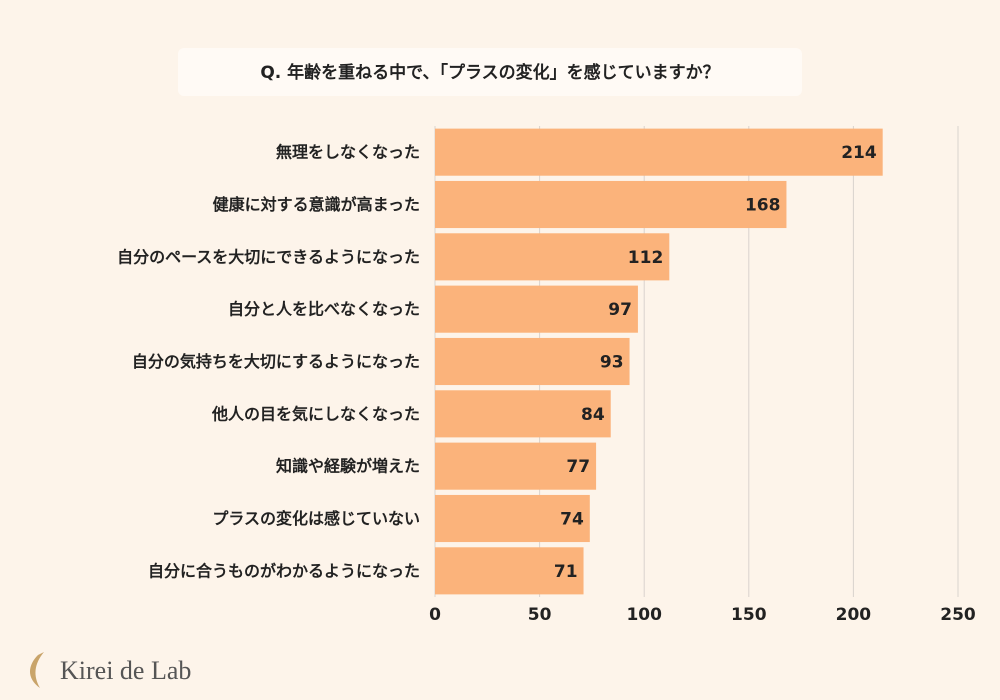 This screenshot has height=700, width=1000. What do you see at coordinates (854, 615) in the screenshot?
I see `x-tick-label: 200` at bounding box center [854, 615].